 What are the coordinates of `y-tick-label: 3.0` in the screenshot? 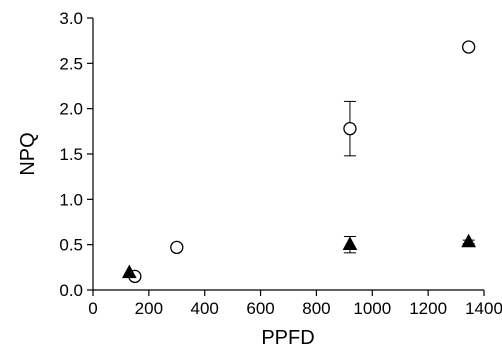 It's located at (71, 18).